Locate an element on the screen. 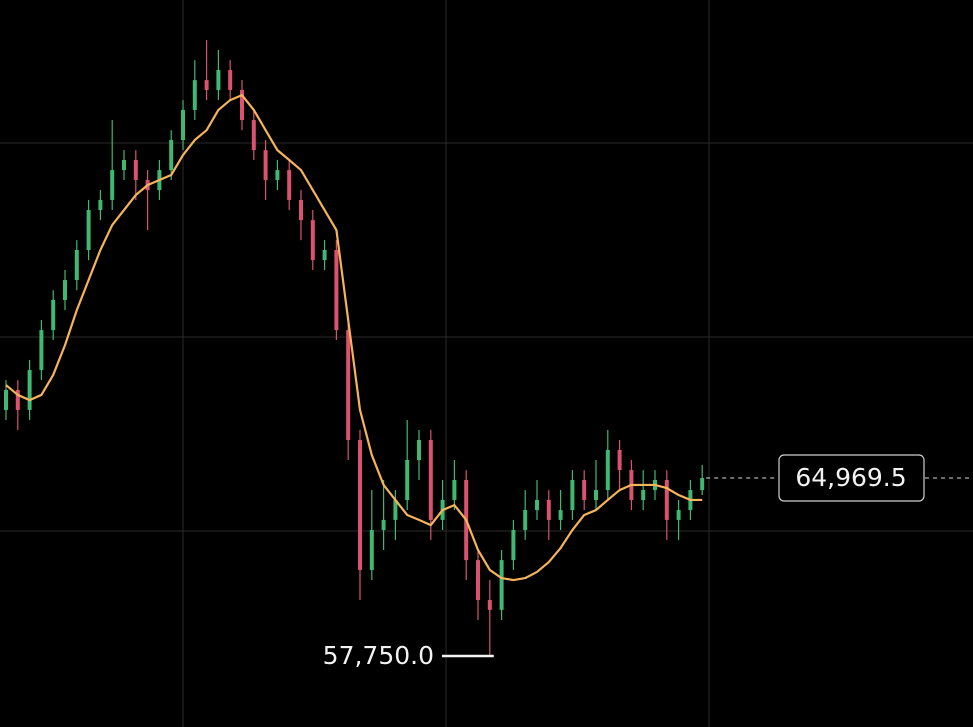  last-price-box is located at coordinates (851, 478).